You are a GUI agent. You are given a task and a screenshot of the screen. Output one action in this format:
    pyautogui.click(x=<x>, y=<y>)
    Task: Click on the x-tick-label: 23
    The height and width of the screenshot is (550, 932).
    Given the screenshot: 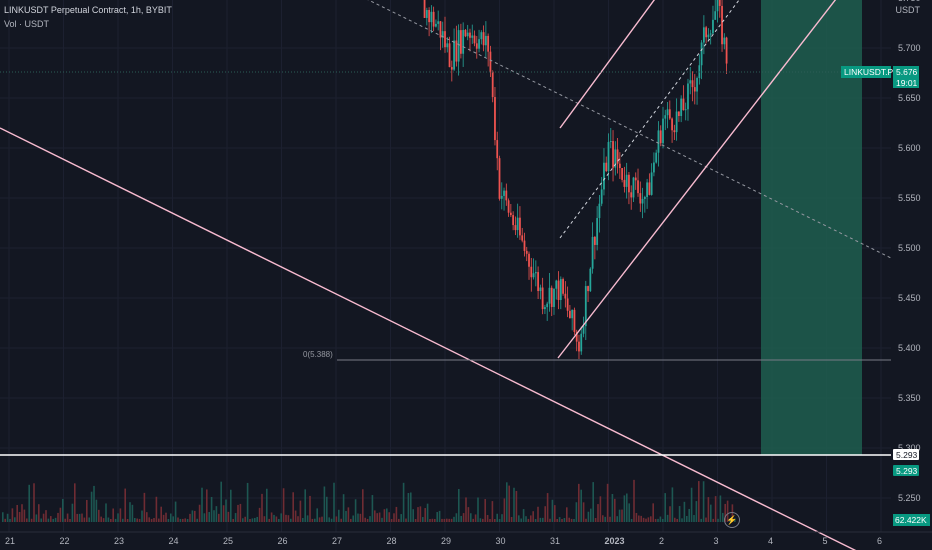 What is the action you would take?
    pyautogui.click(x=119, y=541)
    